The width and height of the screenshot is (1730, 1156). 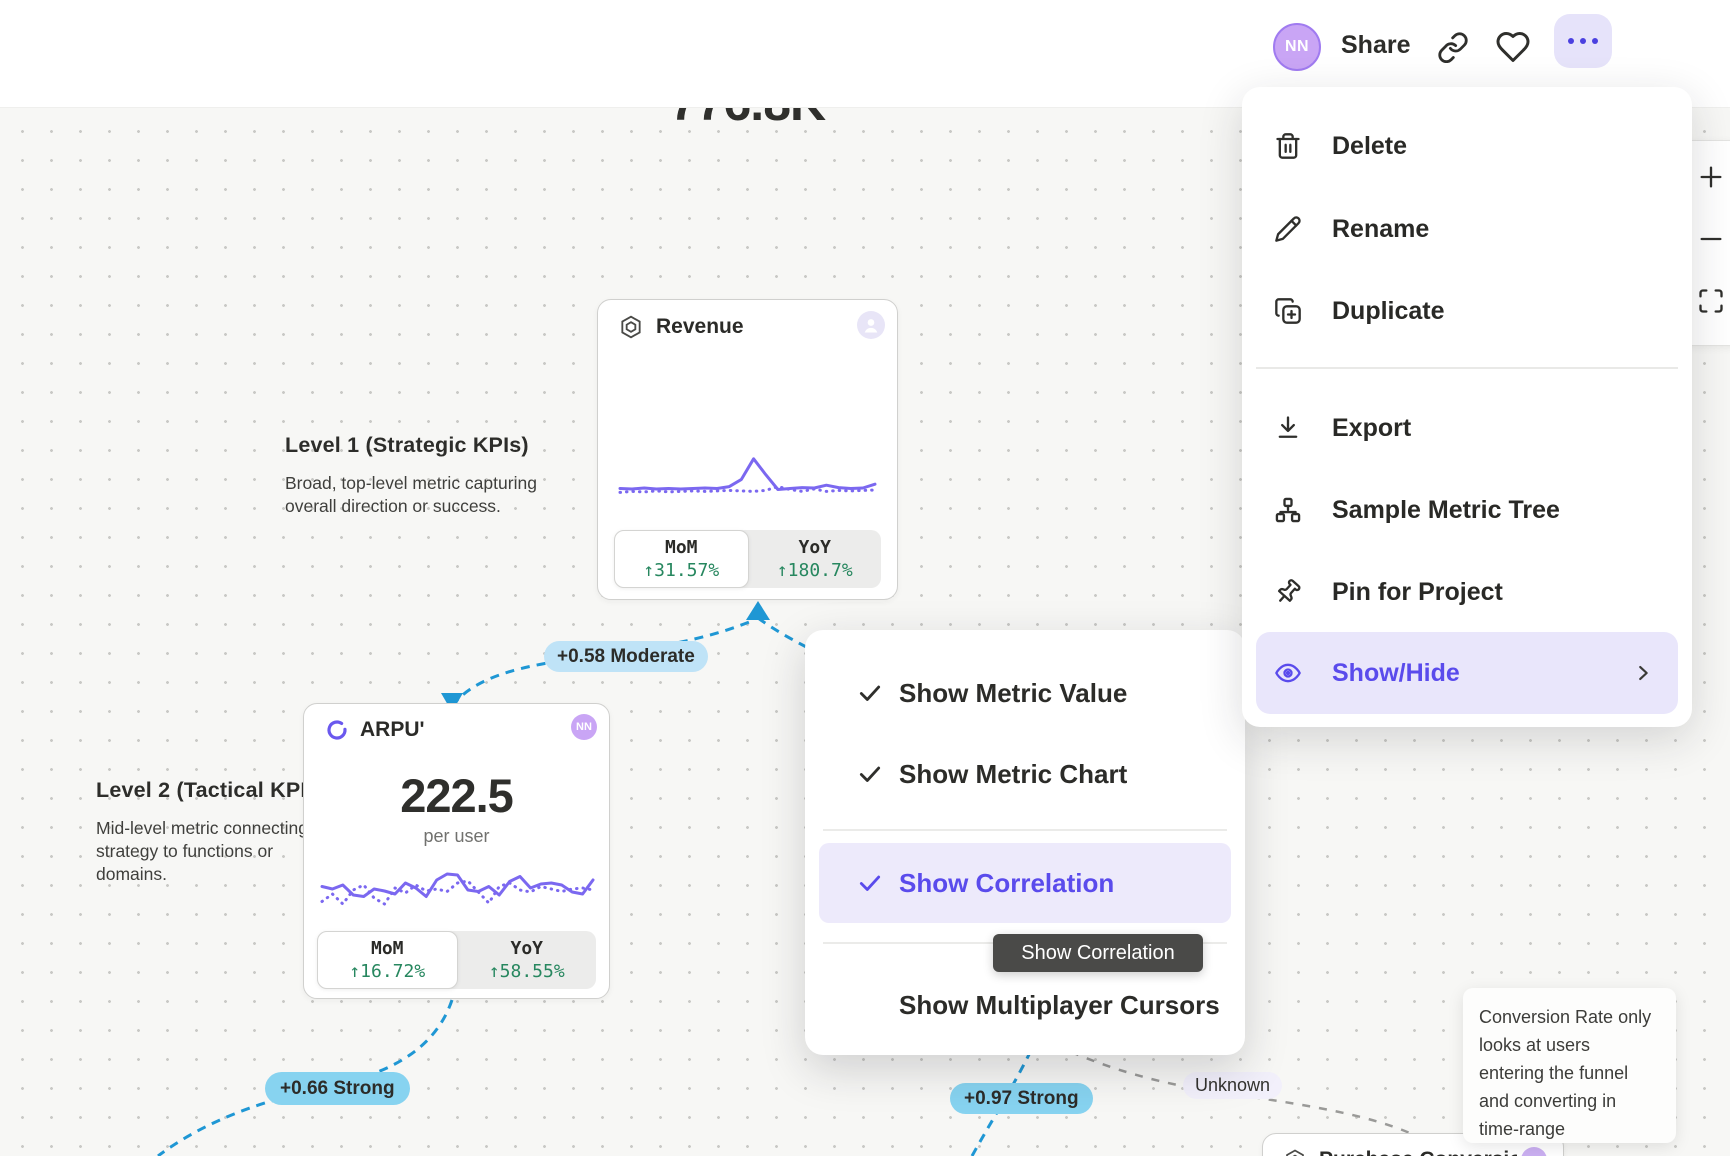 I want to click on arpu-card-header: ARPU', so click(x=374, y=730).